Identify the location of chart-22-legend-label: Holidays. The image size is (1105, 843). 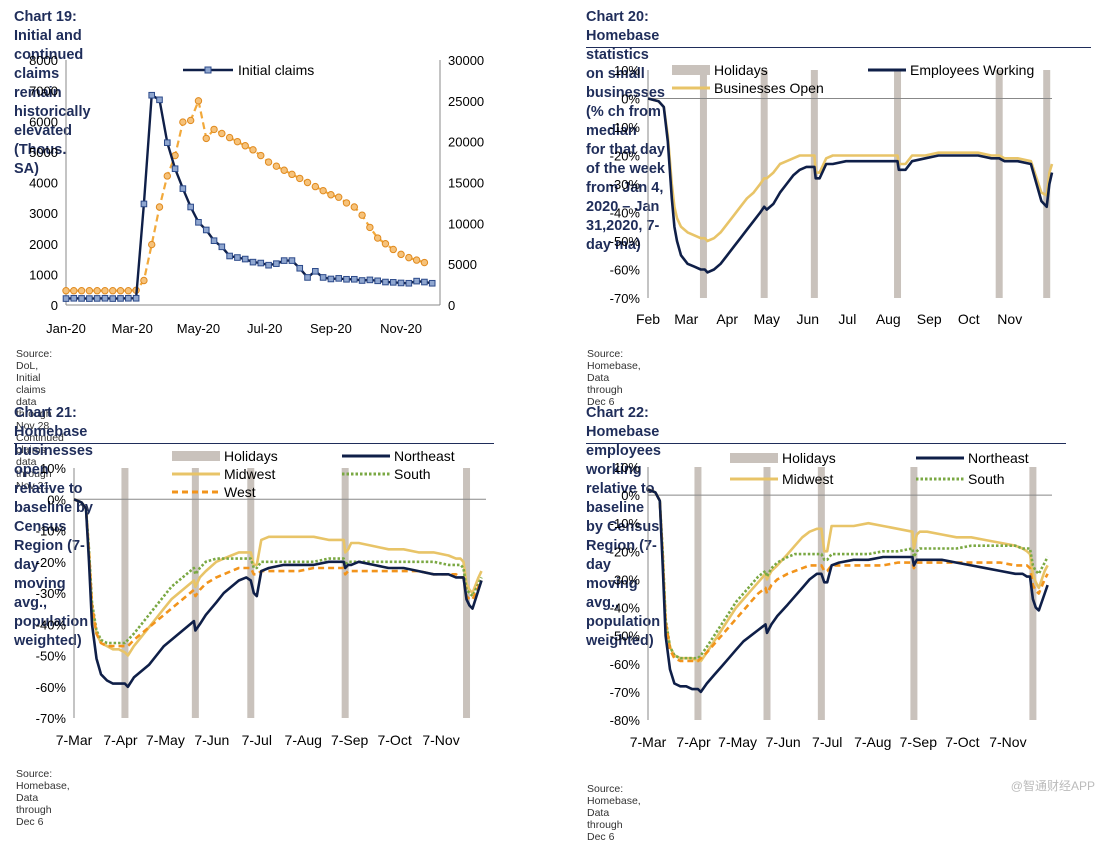
(809, 458).